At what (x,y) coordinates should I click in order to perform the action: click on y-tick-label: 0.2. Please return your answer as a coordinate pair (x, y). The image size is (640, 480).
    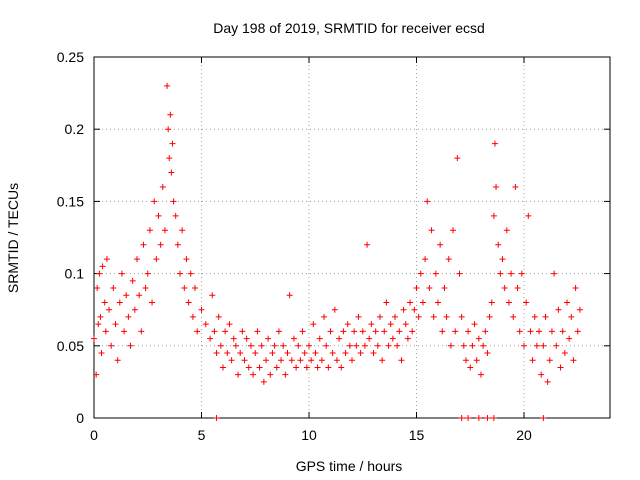
    Looking at the image, I should click on (75, 129).